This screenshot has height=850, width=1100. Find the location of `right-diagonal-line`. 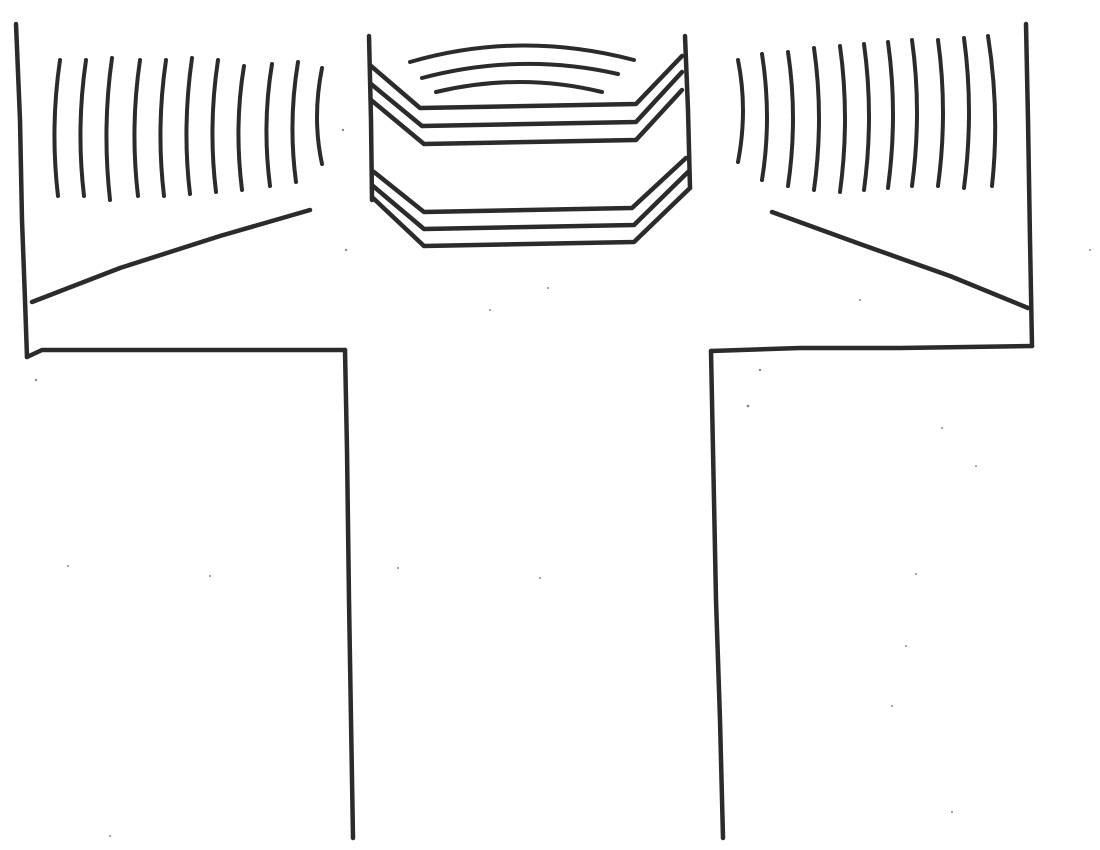

right-diagonal-line is located at coordinates (900, 260).